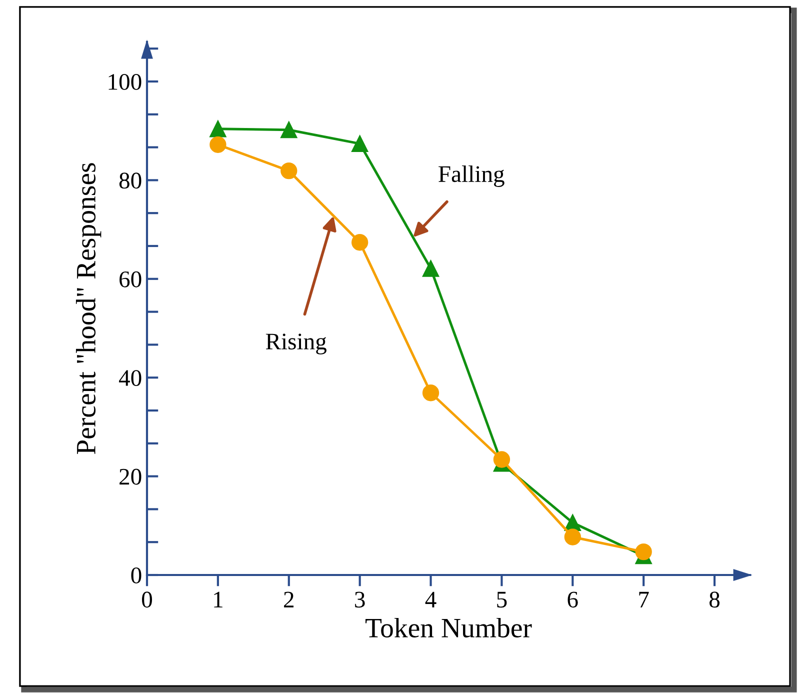 The width and height of the screenshot is (798, 693). I want to click on x-tick-label: 5, so click(502, 600).